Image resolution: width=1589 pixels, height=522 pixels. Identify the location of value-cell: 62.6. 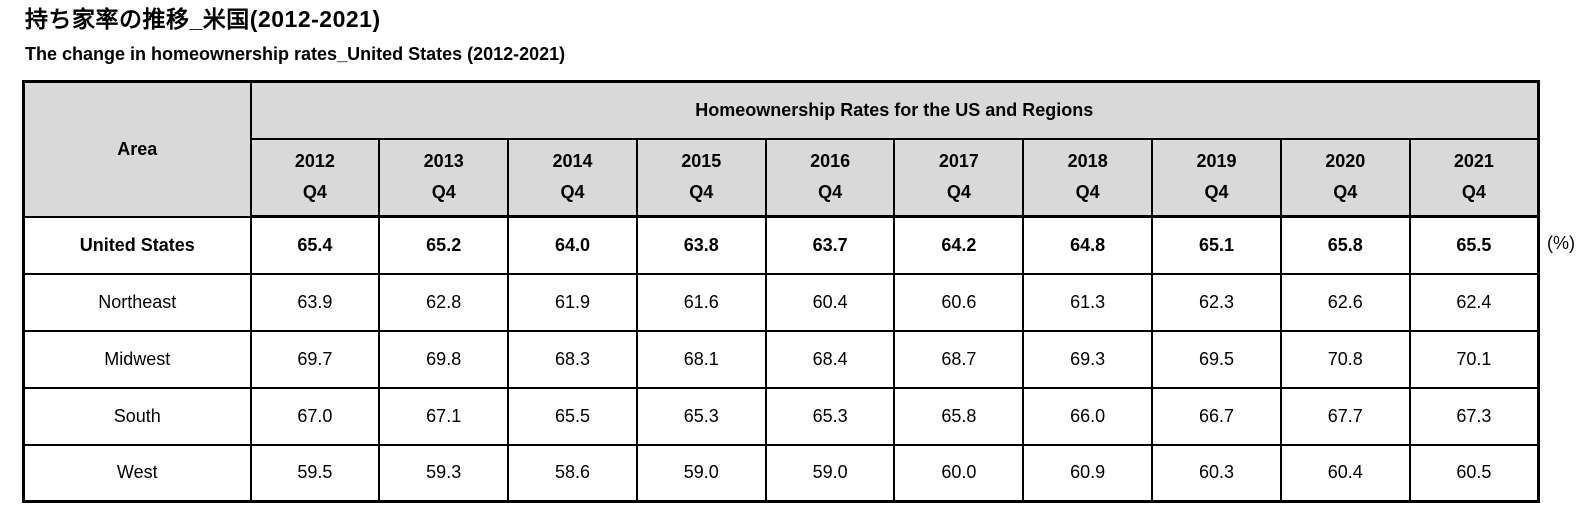
(1345, 302).